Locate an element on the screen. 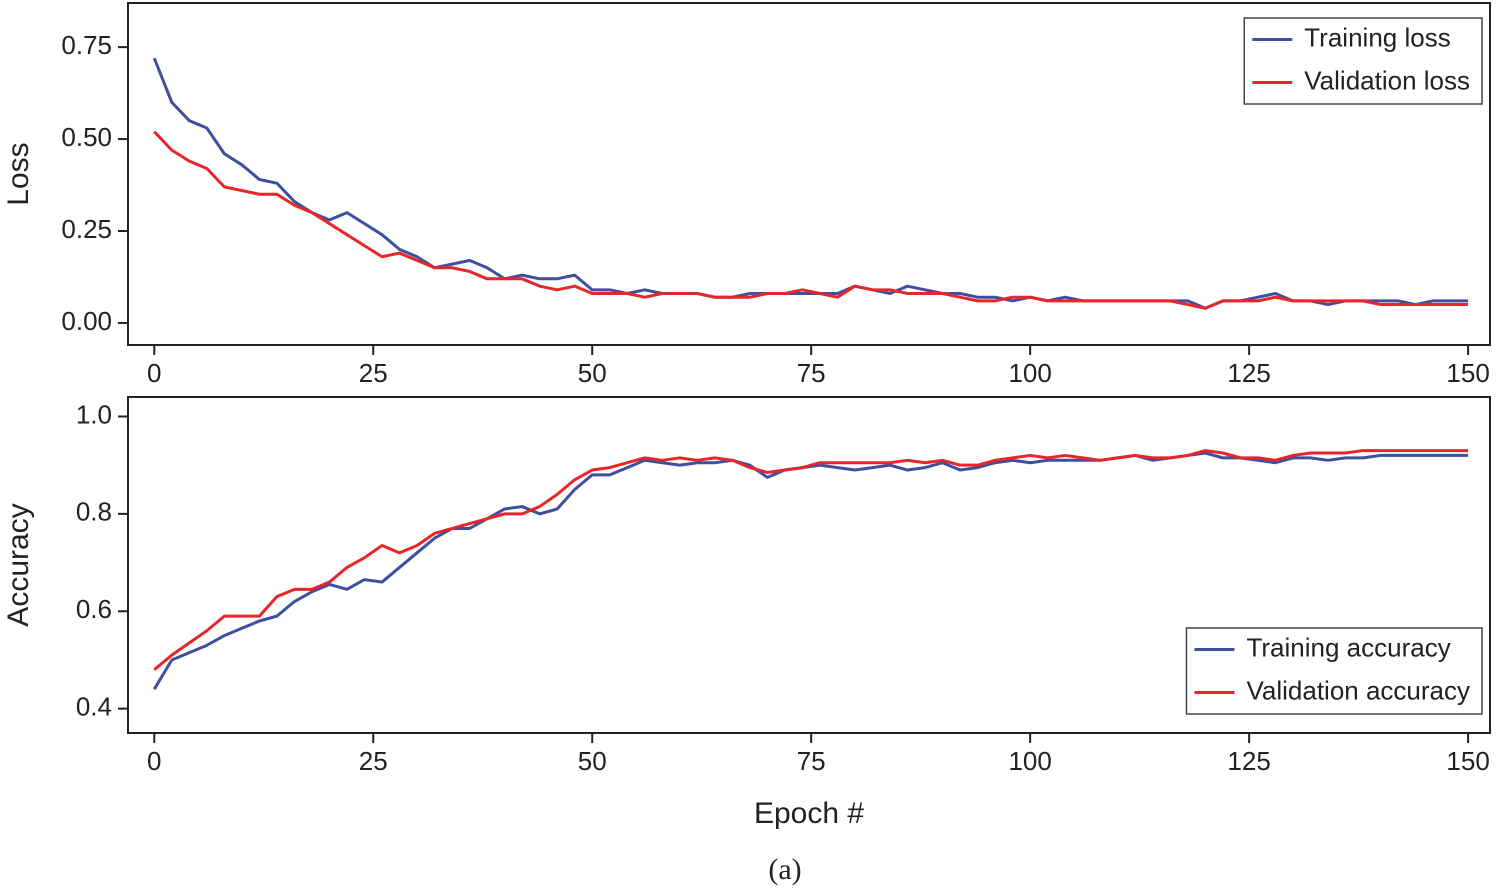  y-tick-label: 0.00 is located at coordinates (86, 321).